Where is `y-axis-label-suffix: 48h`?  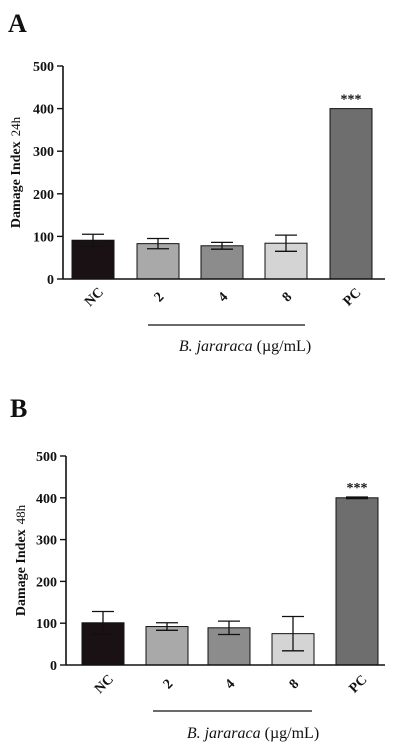
y-axis-label-suffix: 48h is located at coordinates (20, 514).